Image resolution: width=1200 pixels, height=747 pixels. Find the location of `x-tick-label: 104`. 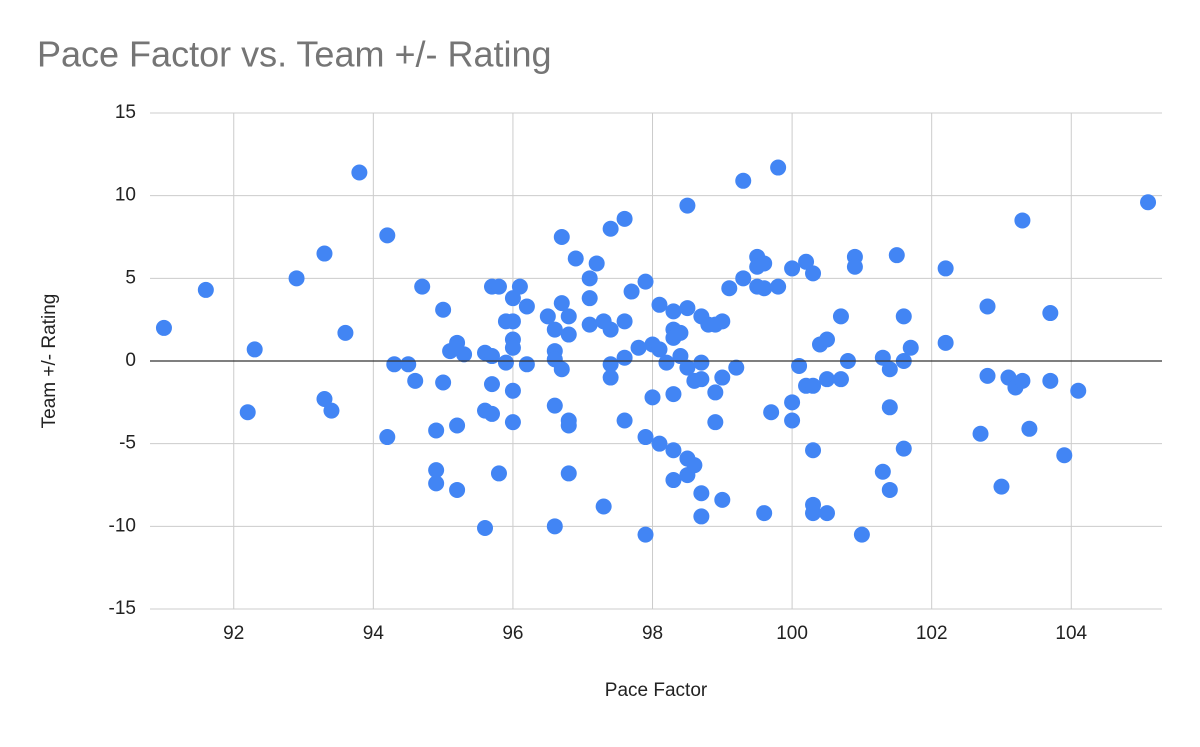

x-tick-label: 104 is located at coordinates (1071, 633).